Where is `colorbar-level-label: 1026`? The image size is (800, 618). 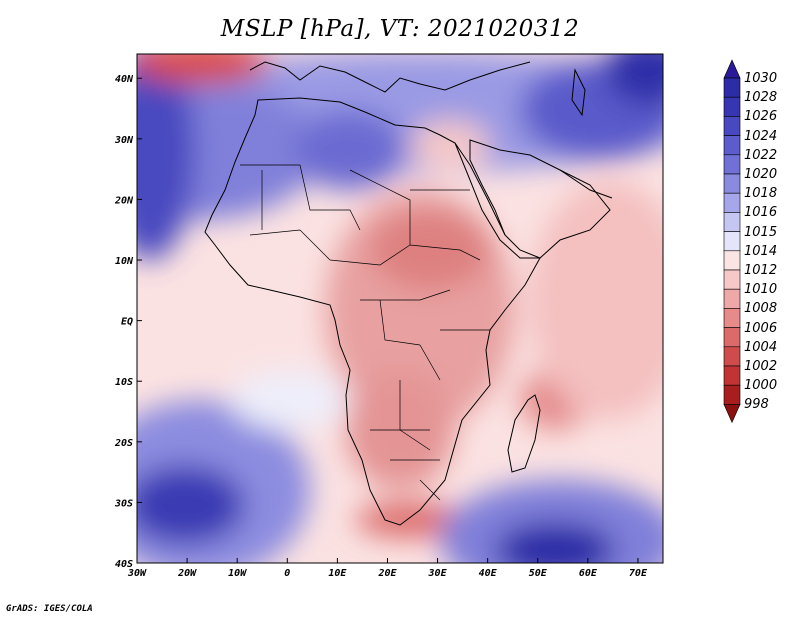 colorbar-level-label: 1026 is located at coordinates (761, 117).